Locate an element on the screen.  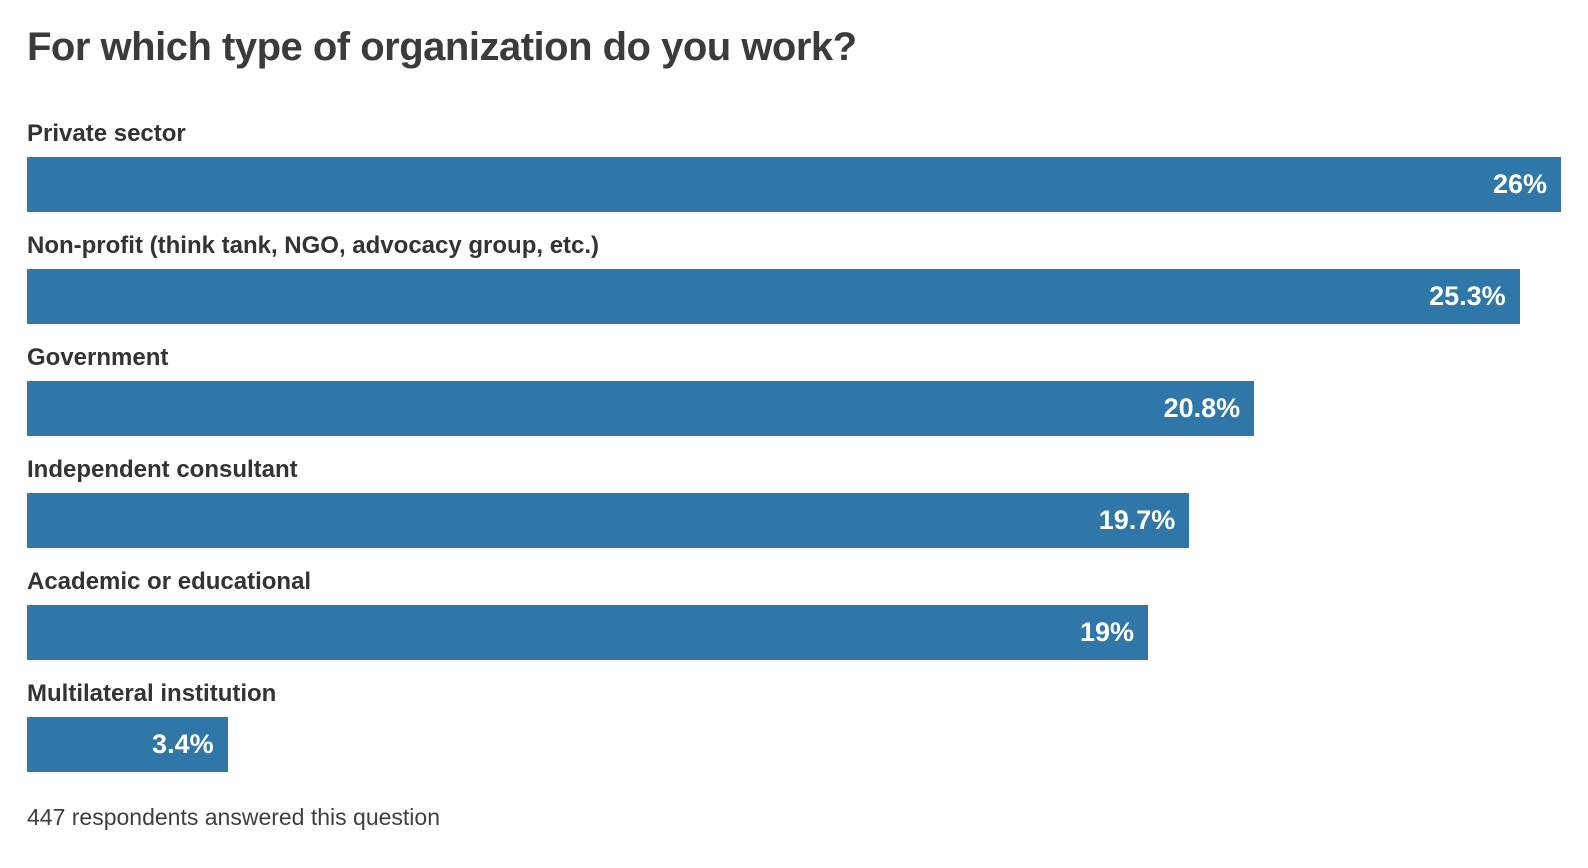
category-label: Private sector is located at coordinates (106, 133).